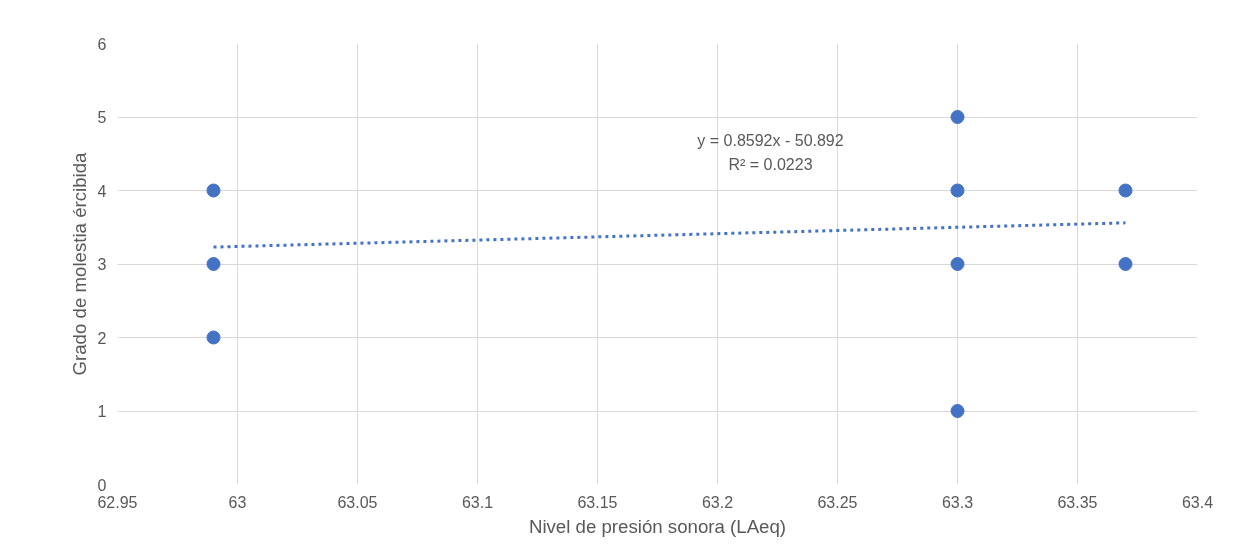 This screenshot has height=544, width=1235. What do you see at coordinates (117, 502) in the screenshot?
I see `x-tick-label: 62.95` at bounding box center [117, 502].